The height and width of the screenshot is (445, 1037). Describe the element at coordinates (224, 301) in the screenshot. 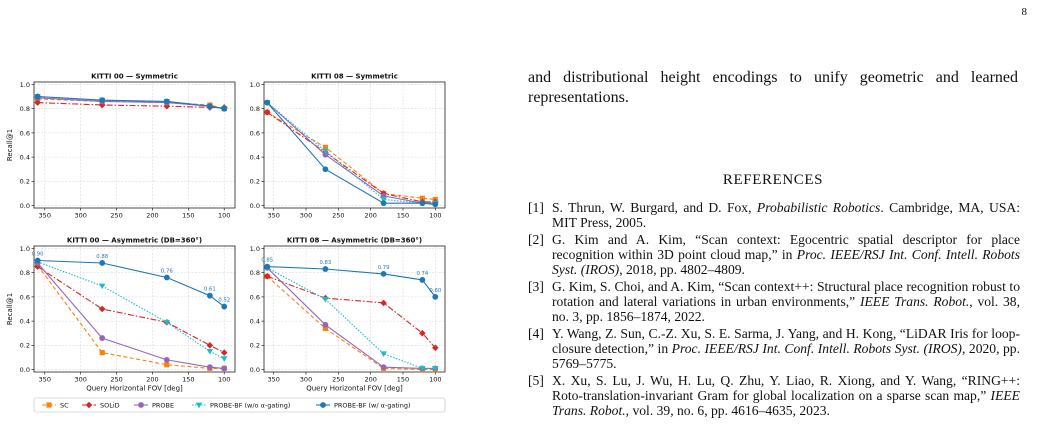

I see `data-label: 0.52` at that location.